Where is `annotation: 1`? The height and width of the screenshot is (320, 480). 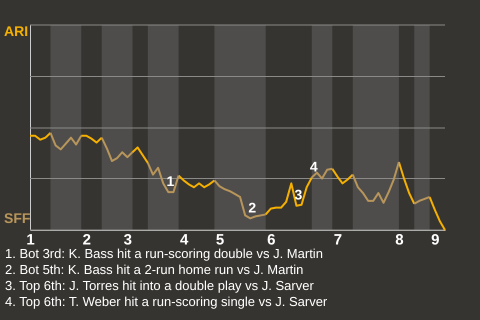
annotation: 1 is located at coordinates (170, 181).